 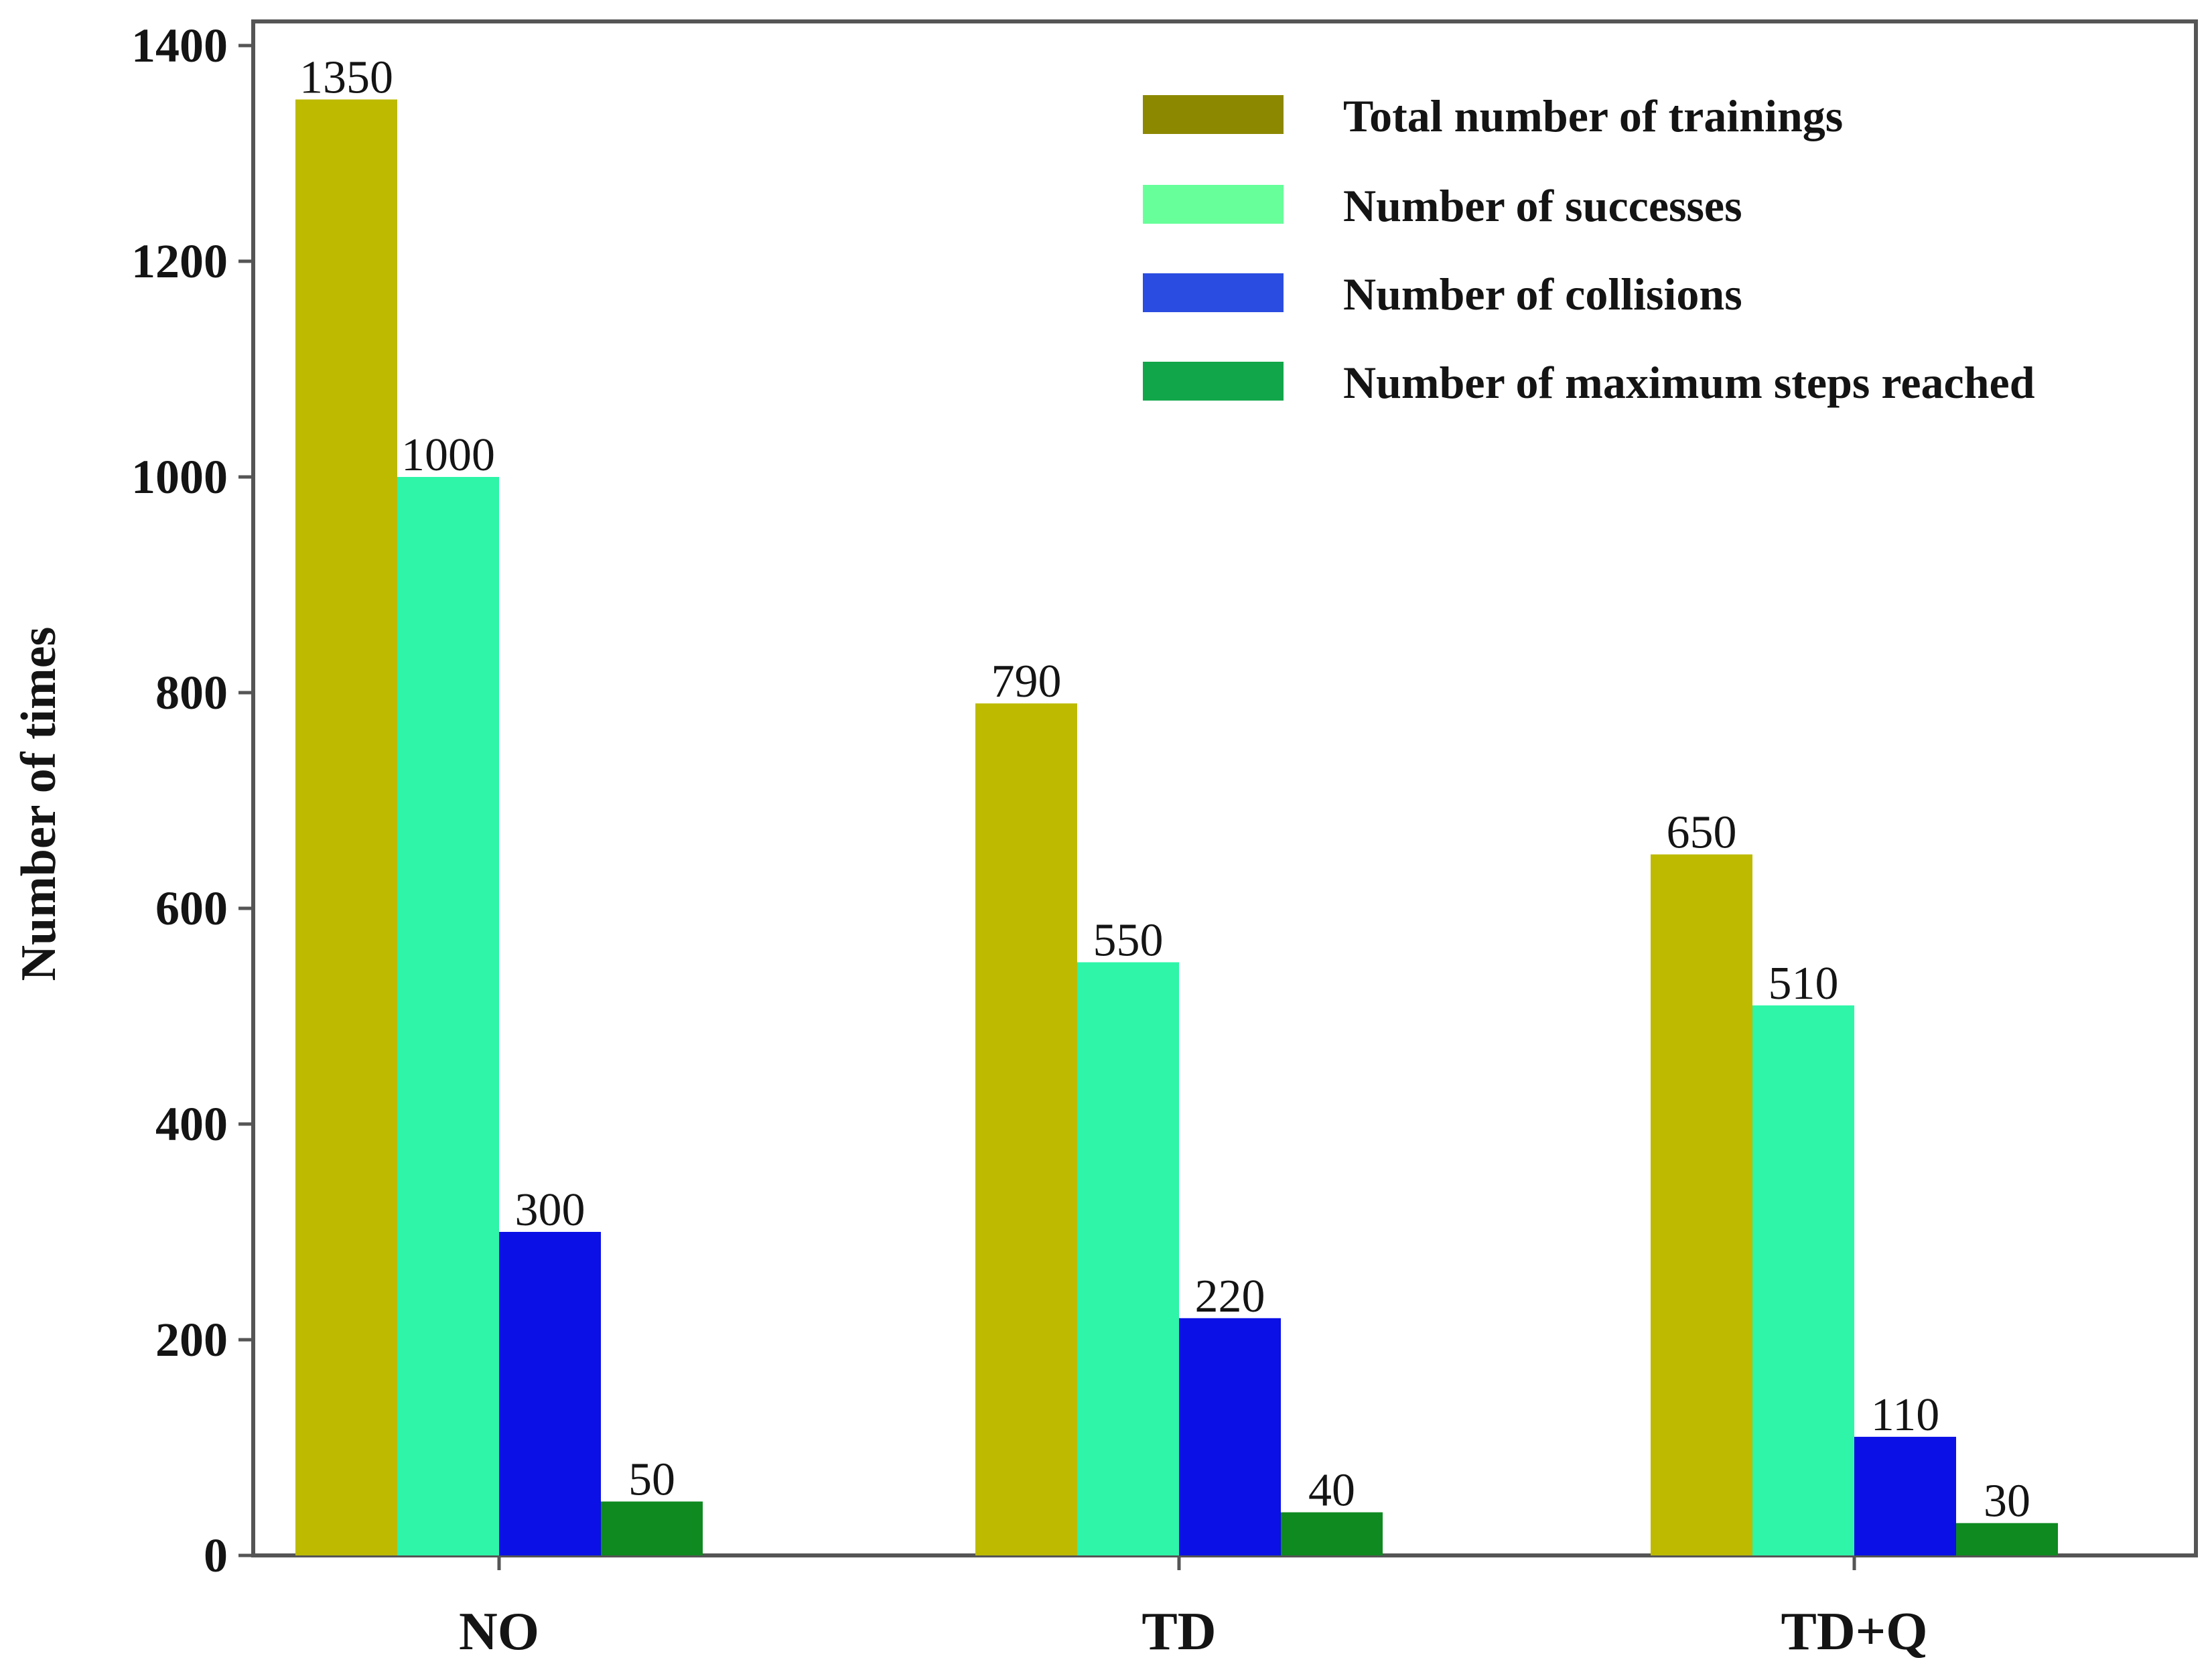 What do you see at coordinates (1905, 1415) in the screenshot?
I see `data-label: 110` at bounding box center [1905, 1415].